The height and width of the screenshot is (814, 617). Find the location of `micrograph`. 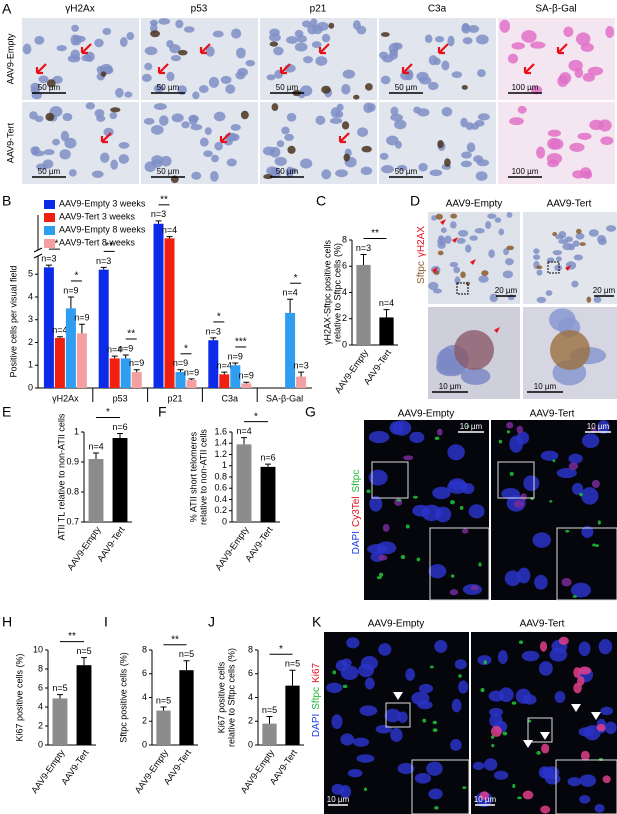

micrograph is located at coordinates (80, 143).